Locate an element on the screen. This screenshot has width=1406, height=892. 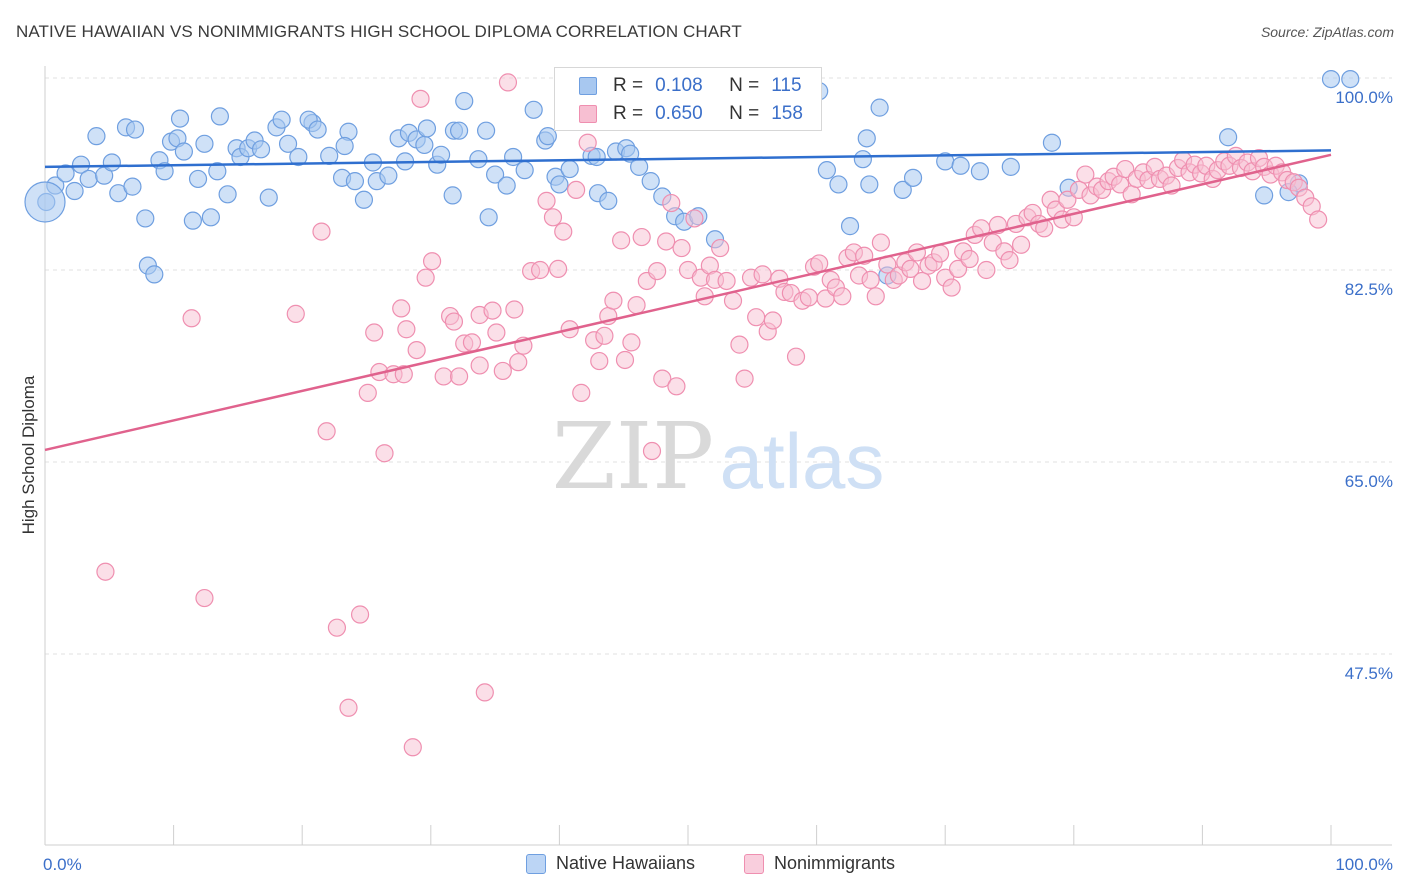
swatch-native-hawaiians is located at coordinates (588, 86).